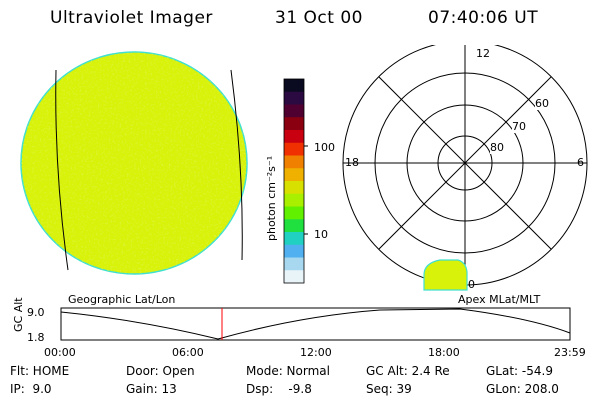 This screenshot has height=400, width=600. Describe the element at coordinates (444, 352) in the screenshot. I see `orbit-xtick-1800: 18:00` at that location.